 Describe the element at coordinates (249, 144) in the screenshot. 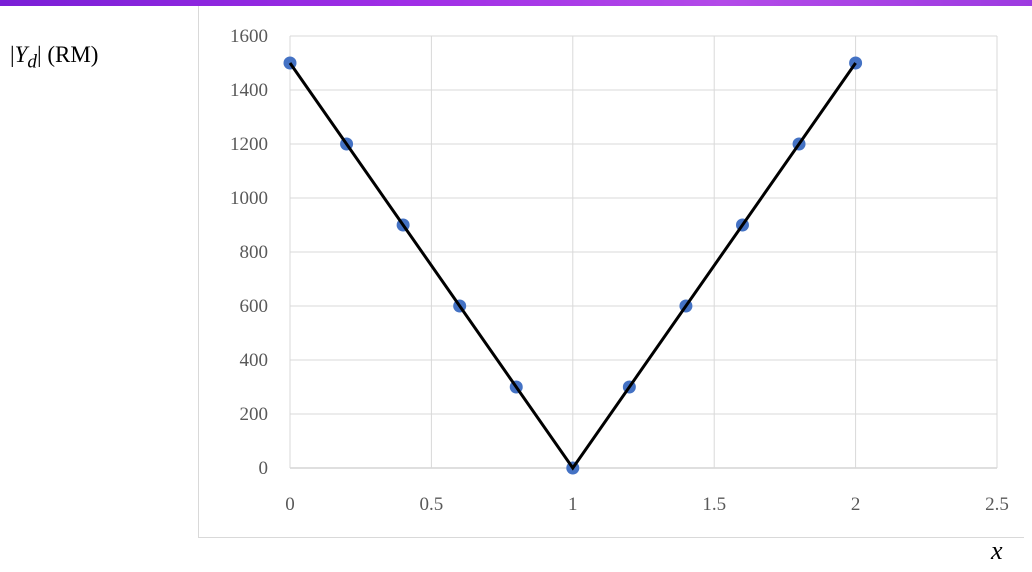

I see `y-tick-label: 1200` at that location.